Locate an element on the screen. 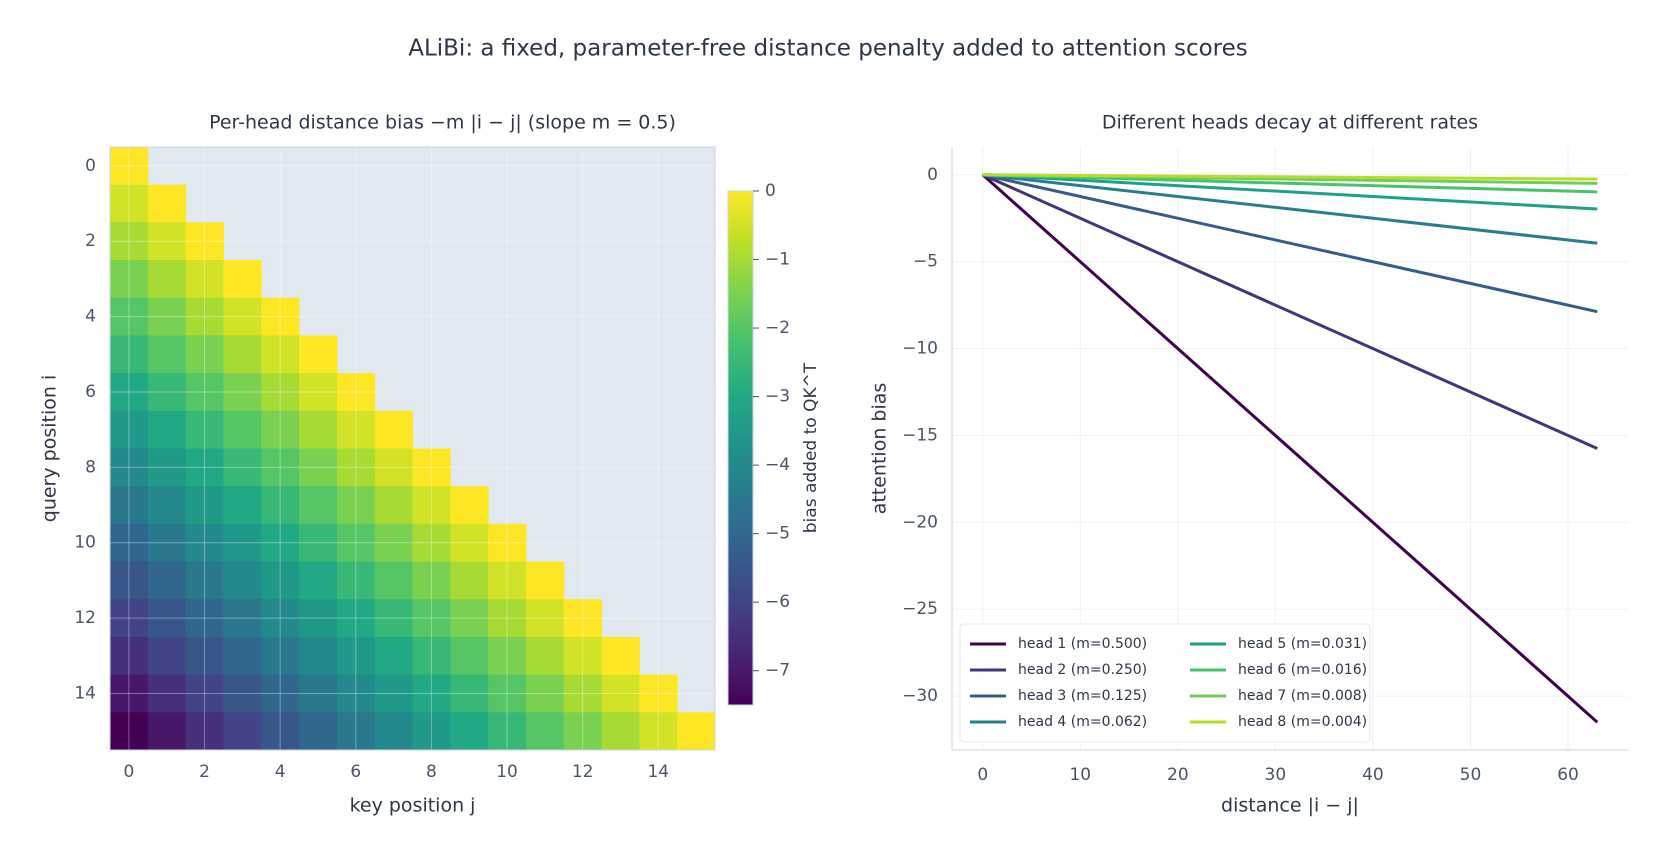 The height and width of the screenshot is (854, 1657). x-tick-label: 10 is located at coordinates (507, 772).